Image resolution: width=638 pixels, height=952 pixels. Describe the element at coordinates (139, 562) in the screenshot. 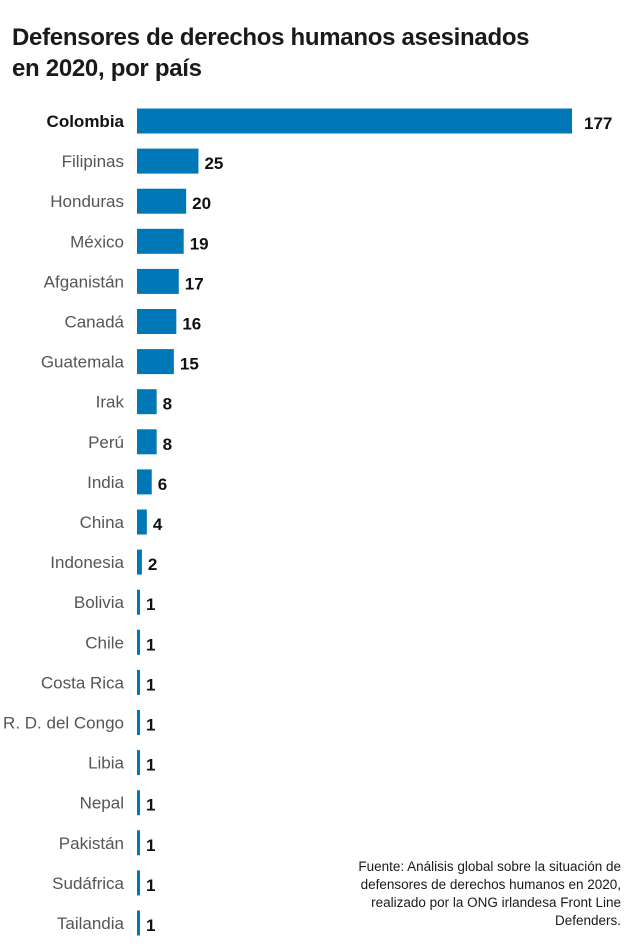

I see `bar-indonesia` at that location.